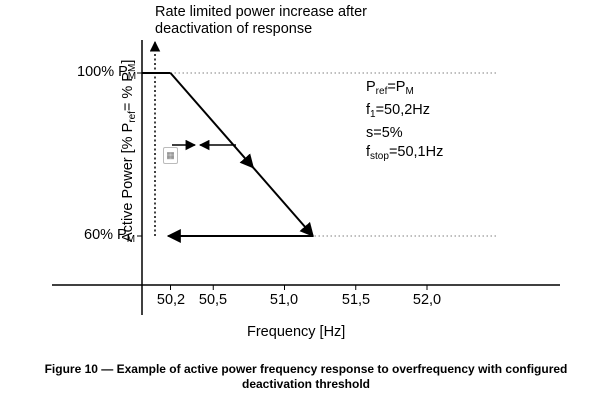 The height and width of the screenshot is (401, 612). Describe the element at coordinates (398, 111) in the screenshot. I see `param-f1: f1=50,2Hz` at that location.